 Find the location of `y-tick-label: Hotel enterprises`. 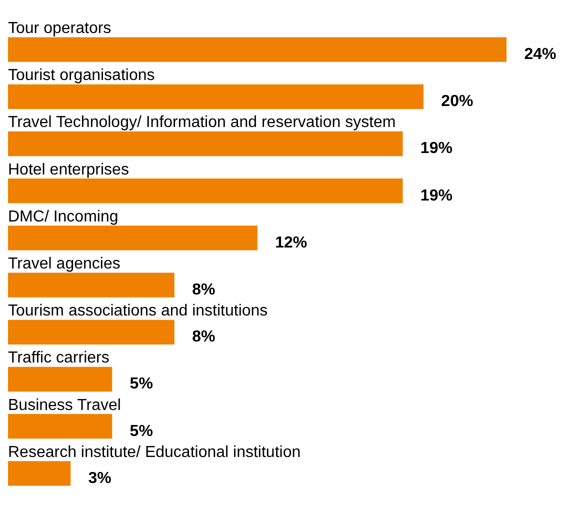

y-tick-label: Hotel enterprises is located at coordinates (68, 169).